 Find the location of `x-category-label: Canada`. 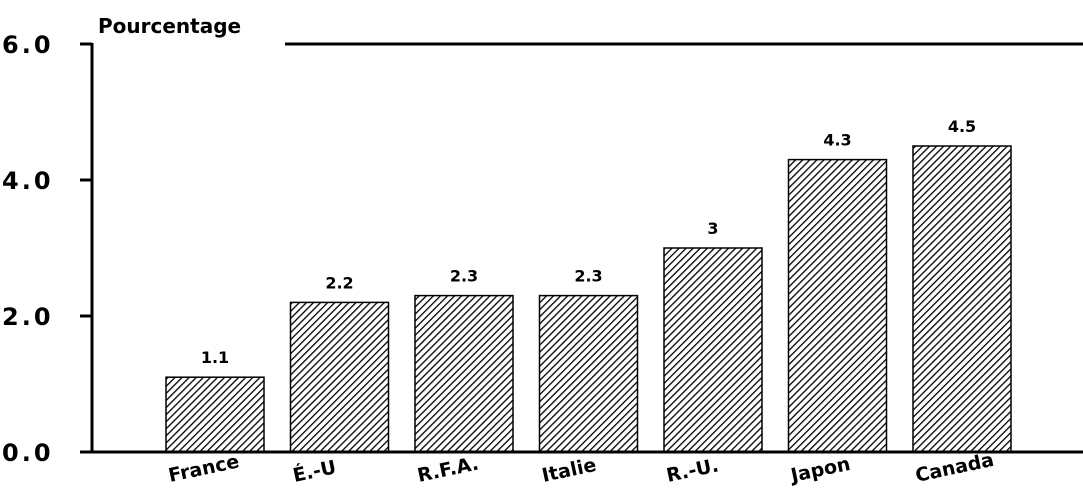

x-category-label: Canada is located at coordinates (954, 468).